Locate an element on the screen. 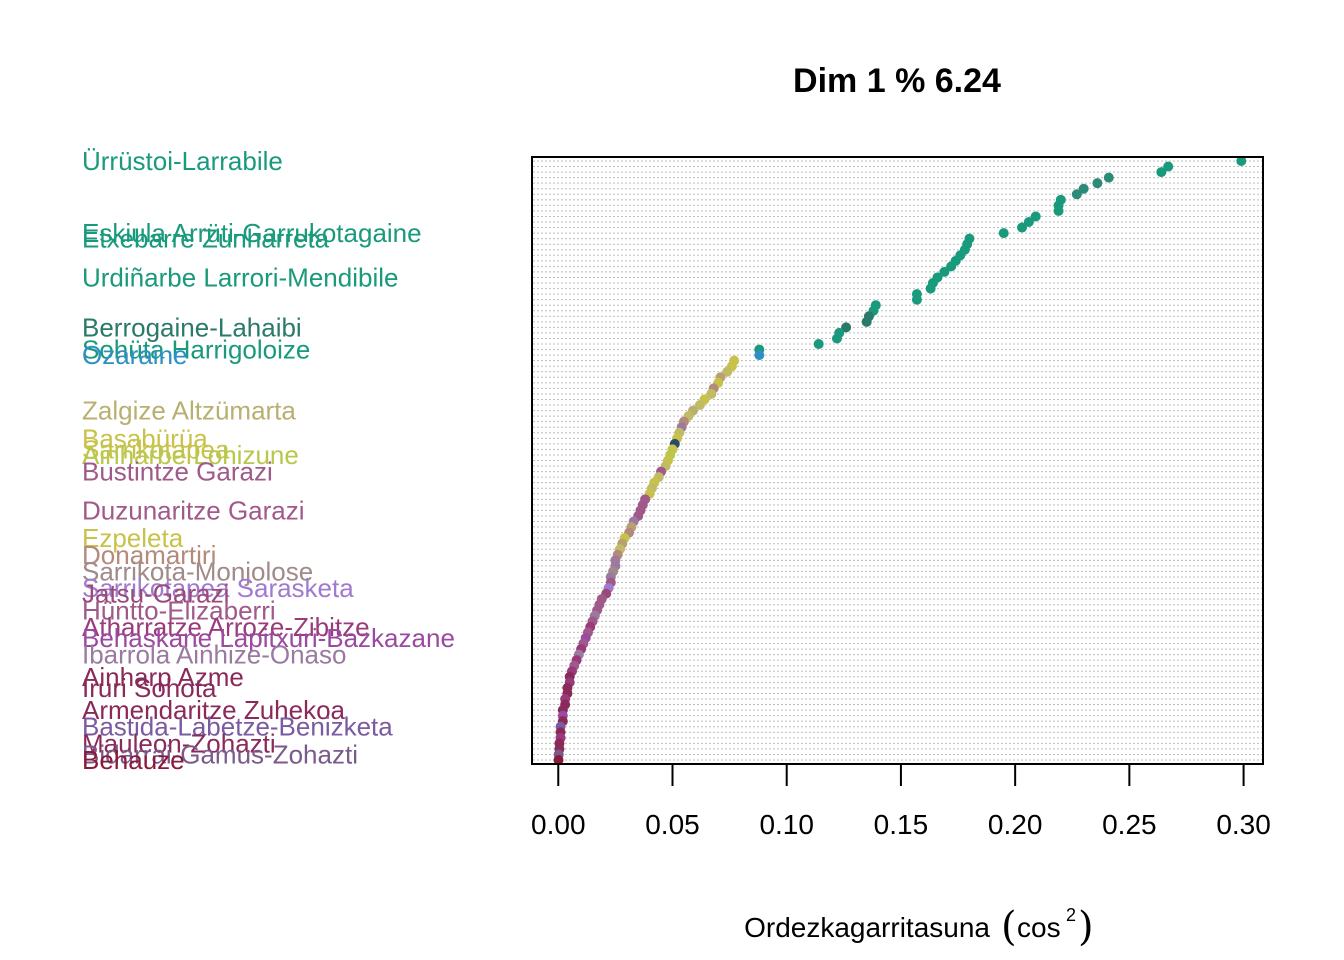 Image resolution: width=1344 pixels, height=960 pixels. row-label: Basabürüa is located at coordinates (145, 438).